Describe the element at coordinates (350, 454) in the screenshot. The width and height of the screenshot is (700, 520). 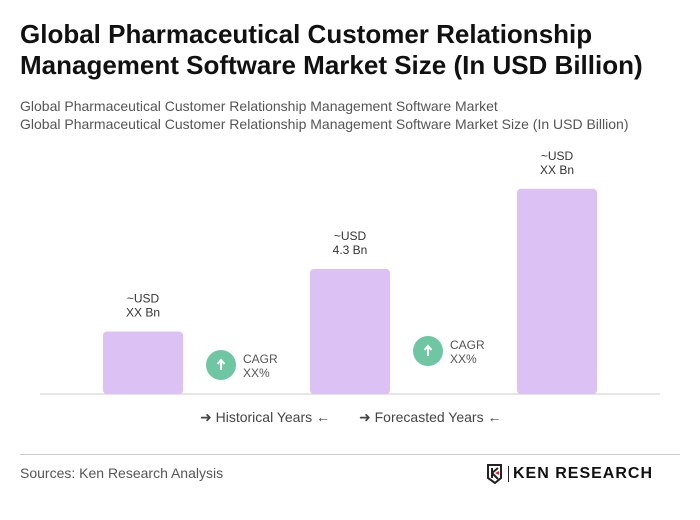
I see `footer-divider` at that location.